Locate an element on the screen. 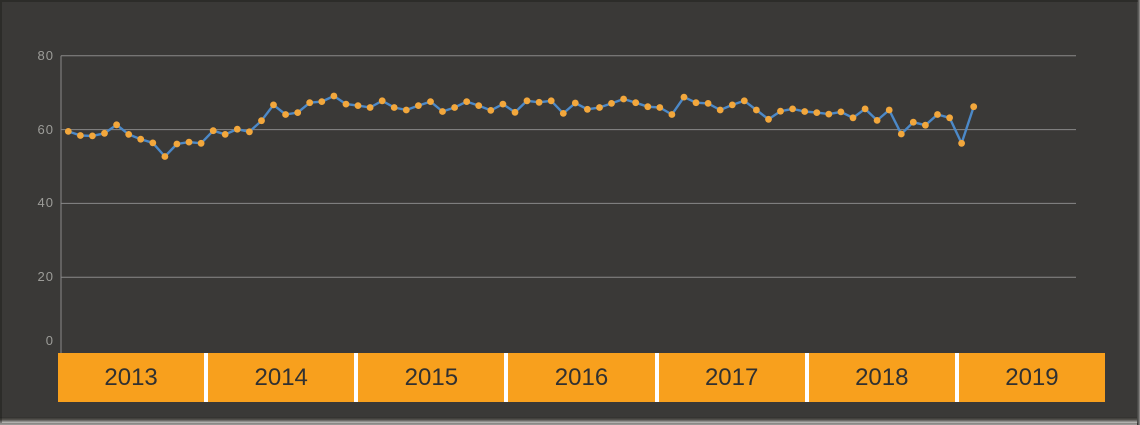  y-tick-60: 60 is located at coordinates (45, 129).